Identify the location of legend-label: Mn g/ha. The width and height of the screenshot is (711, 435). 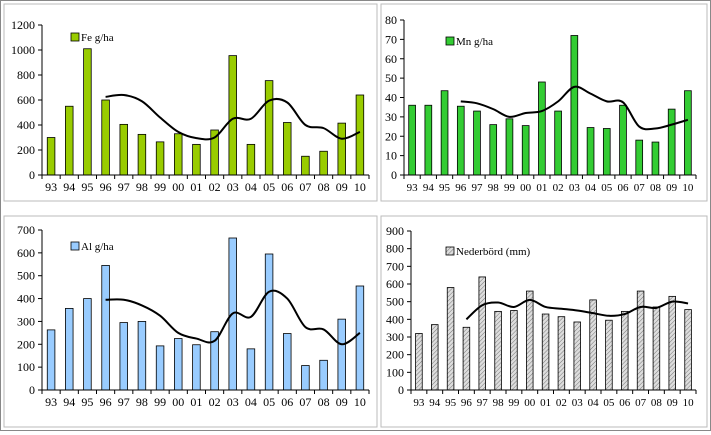
(474, 42).